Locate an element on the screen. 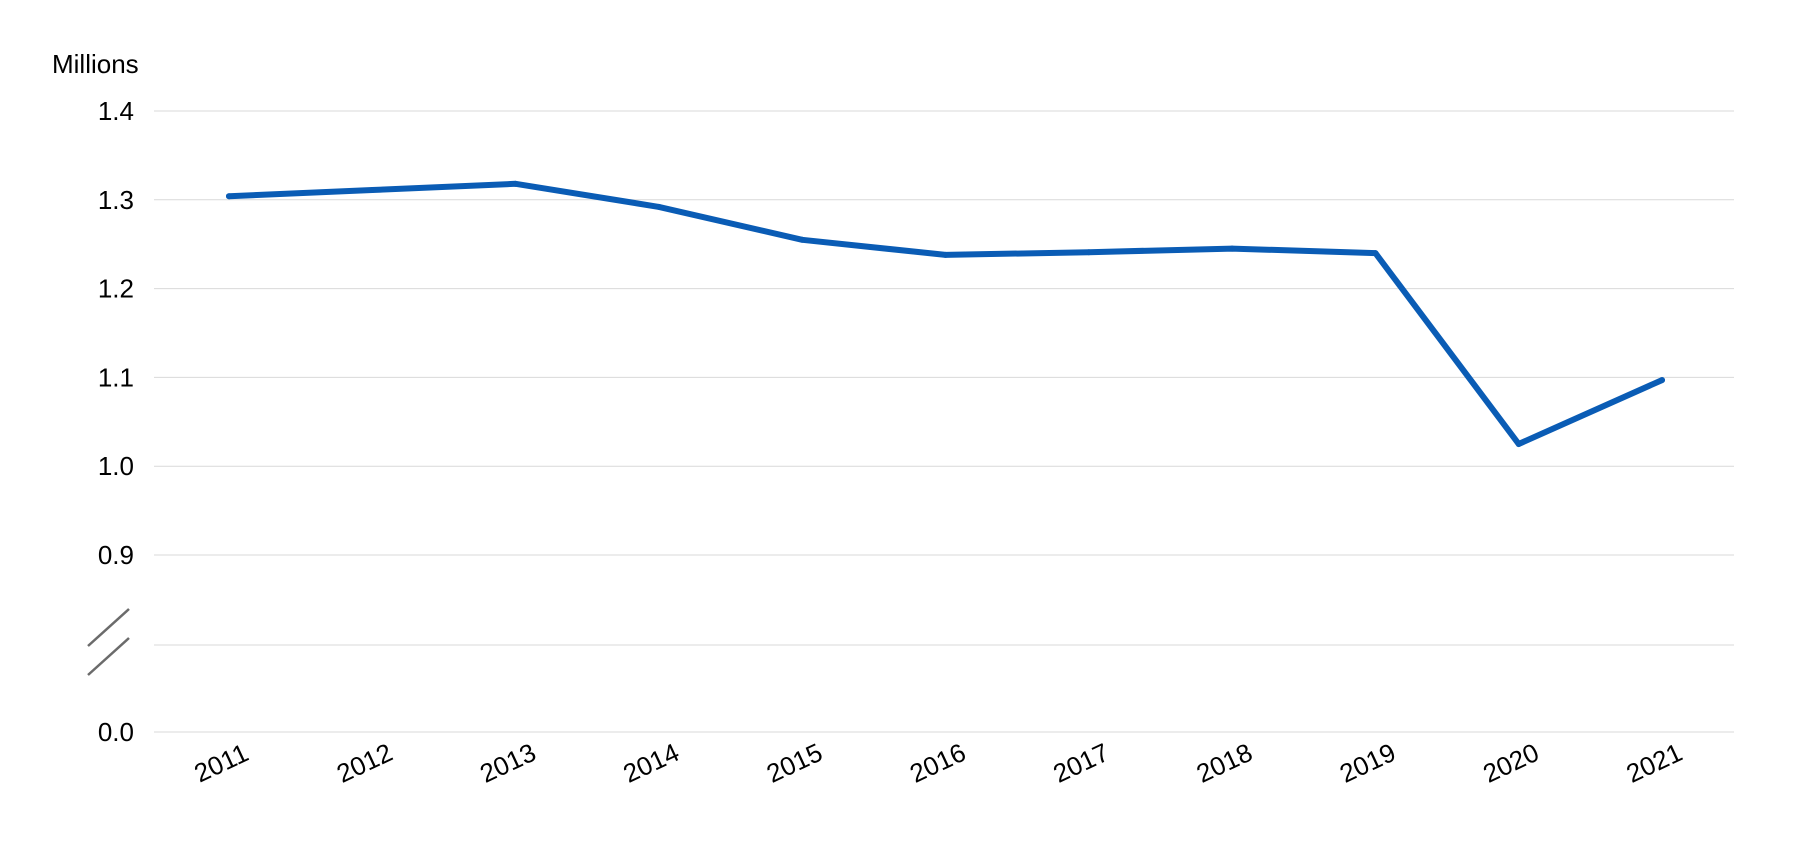 The width and height of the screenshot is (1819, 845). axis-break-icon is located at coordinates (108, 642).